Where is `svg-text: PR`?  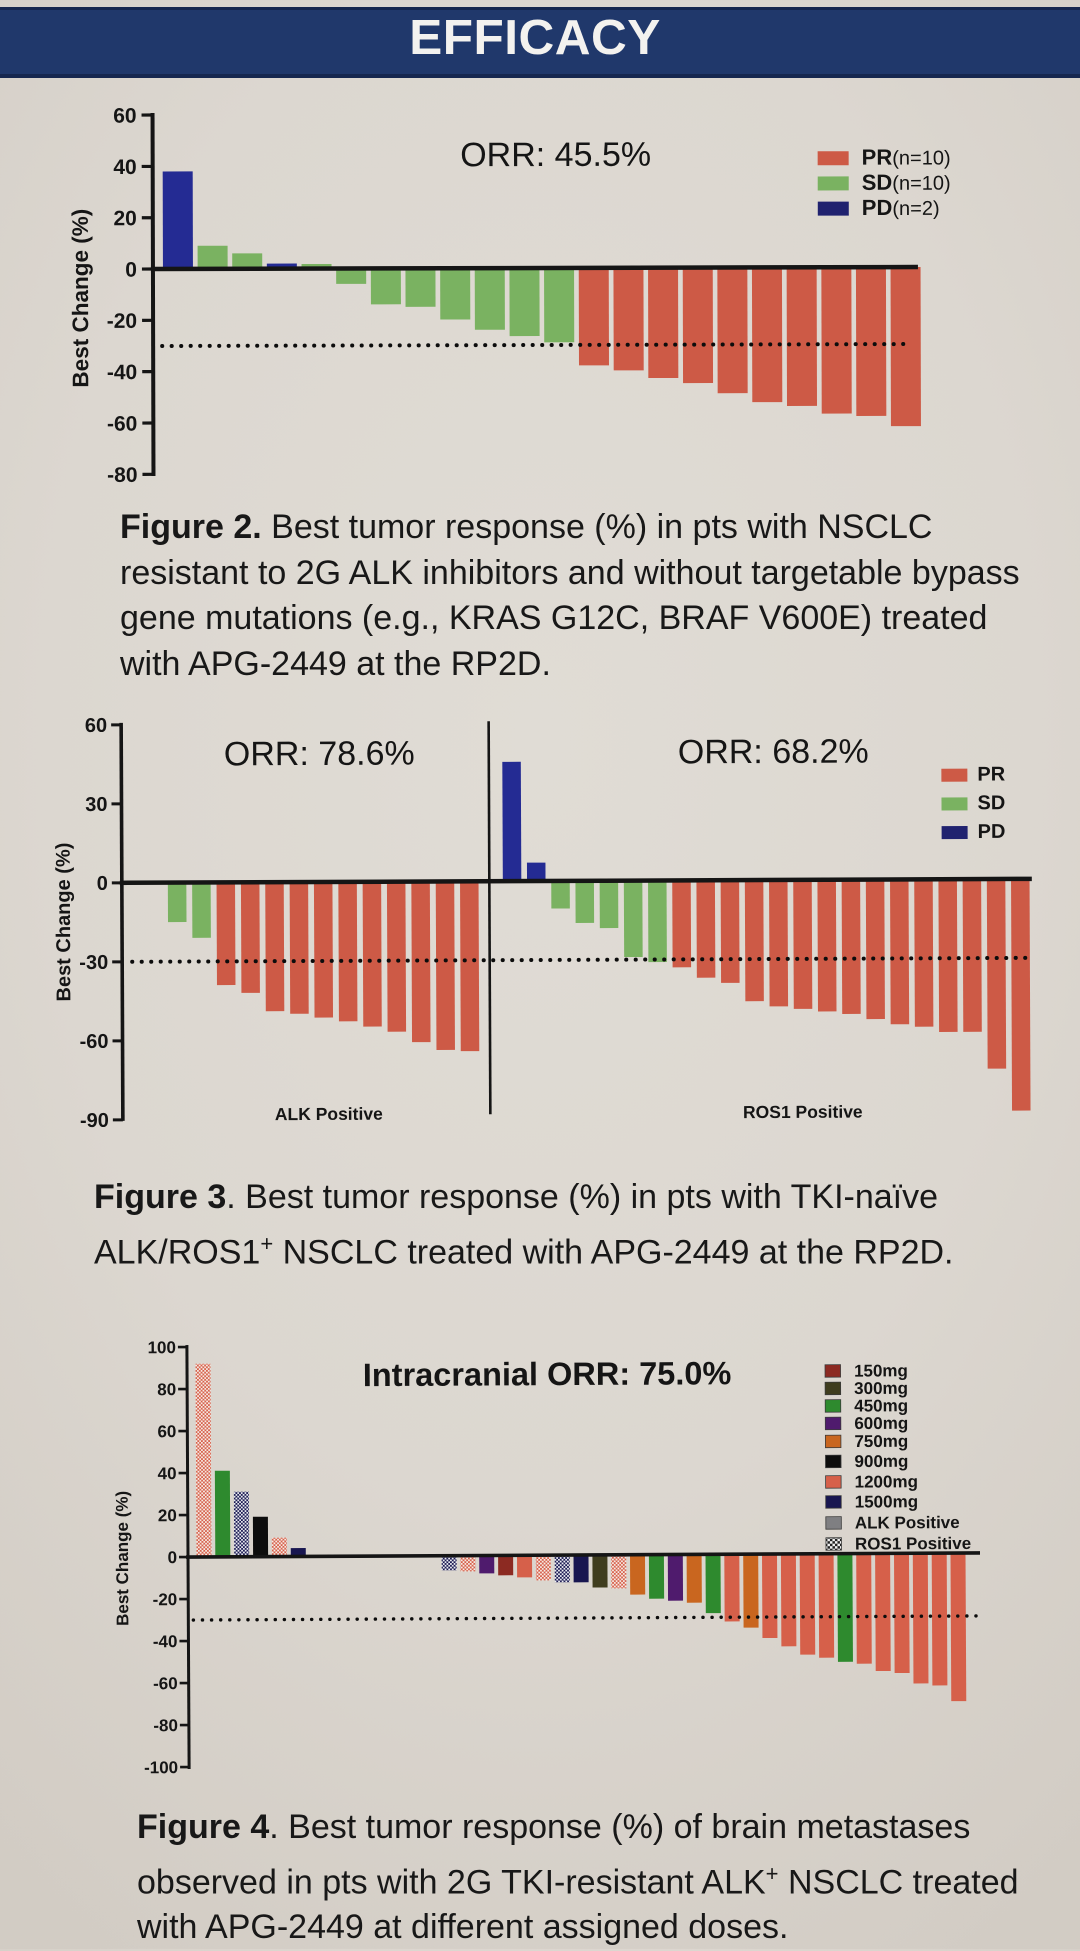 svg-text: PR is located at coordinates (991, 774).